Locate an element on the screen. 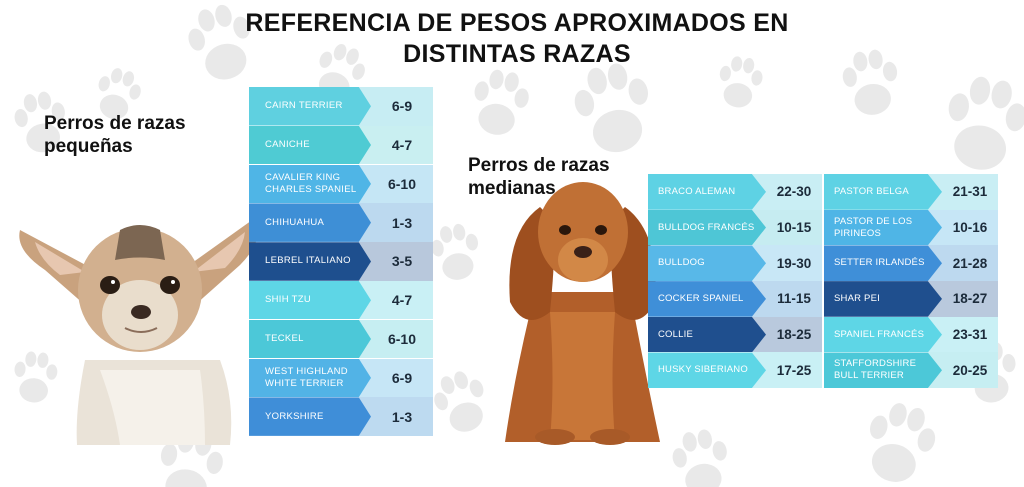 This screenshot has height=487, width=1024. breed-name: CHIHUAHUA is located at coordinates (310, 222).